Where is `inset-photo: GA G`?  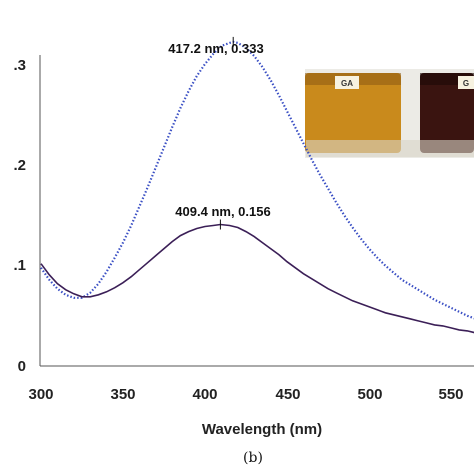 inset-photo: GA G is located at coordinates (389, 113).